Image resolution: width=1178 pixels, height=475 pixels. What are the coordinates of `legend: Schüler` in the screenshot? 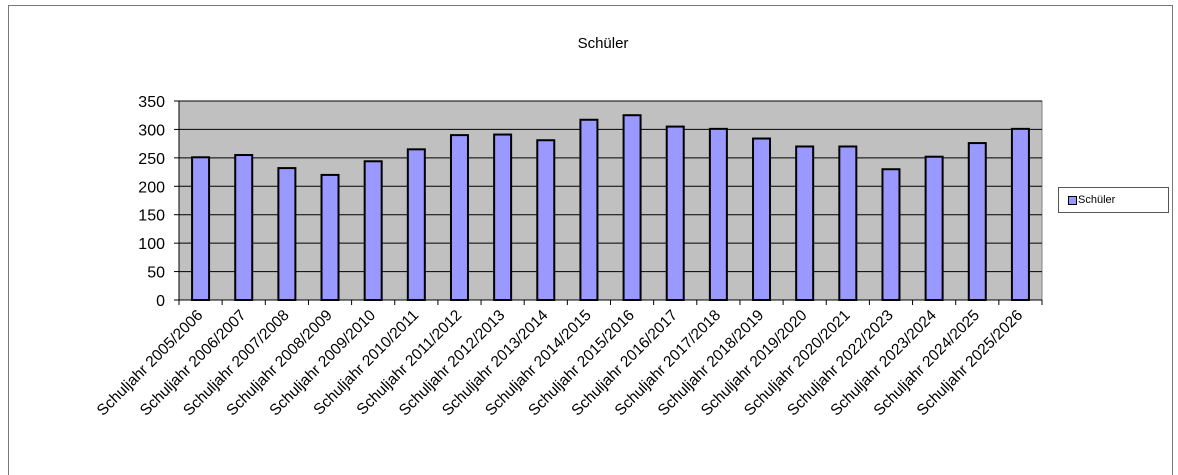 It's located at (1113, 200).